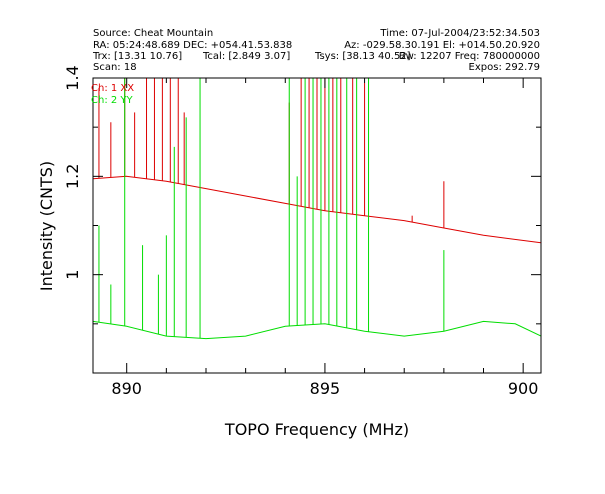 The height and width of the screenshot is (494, 605). What do you see at coordinates (112, 88) in the screenshot?
I see `legend-ch1: Ch: 1 XX` at bounding box center [112, 88].